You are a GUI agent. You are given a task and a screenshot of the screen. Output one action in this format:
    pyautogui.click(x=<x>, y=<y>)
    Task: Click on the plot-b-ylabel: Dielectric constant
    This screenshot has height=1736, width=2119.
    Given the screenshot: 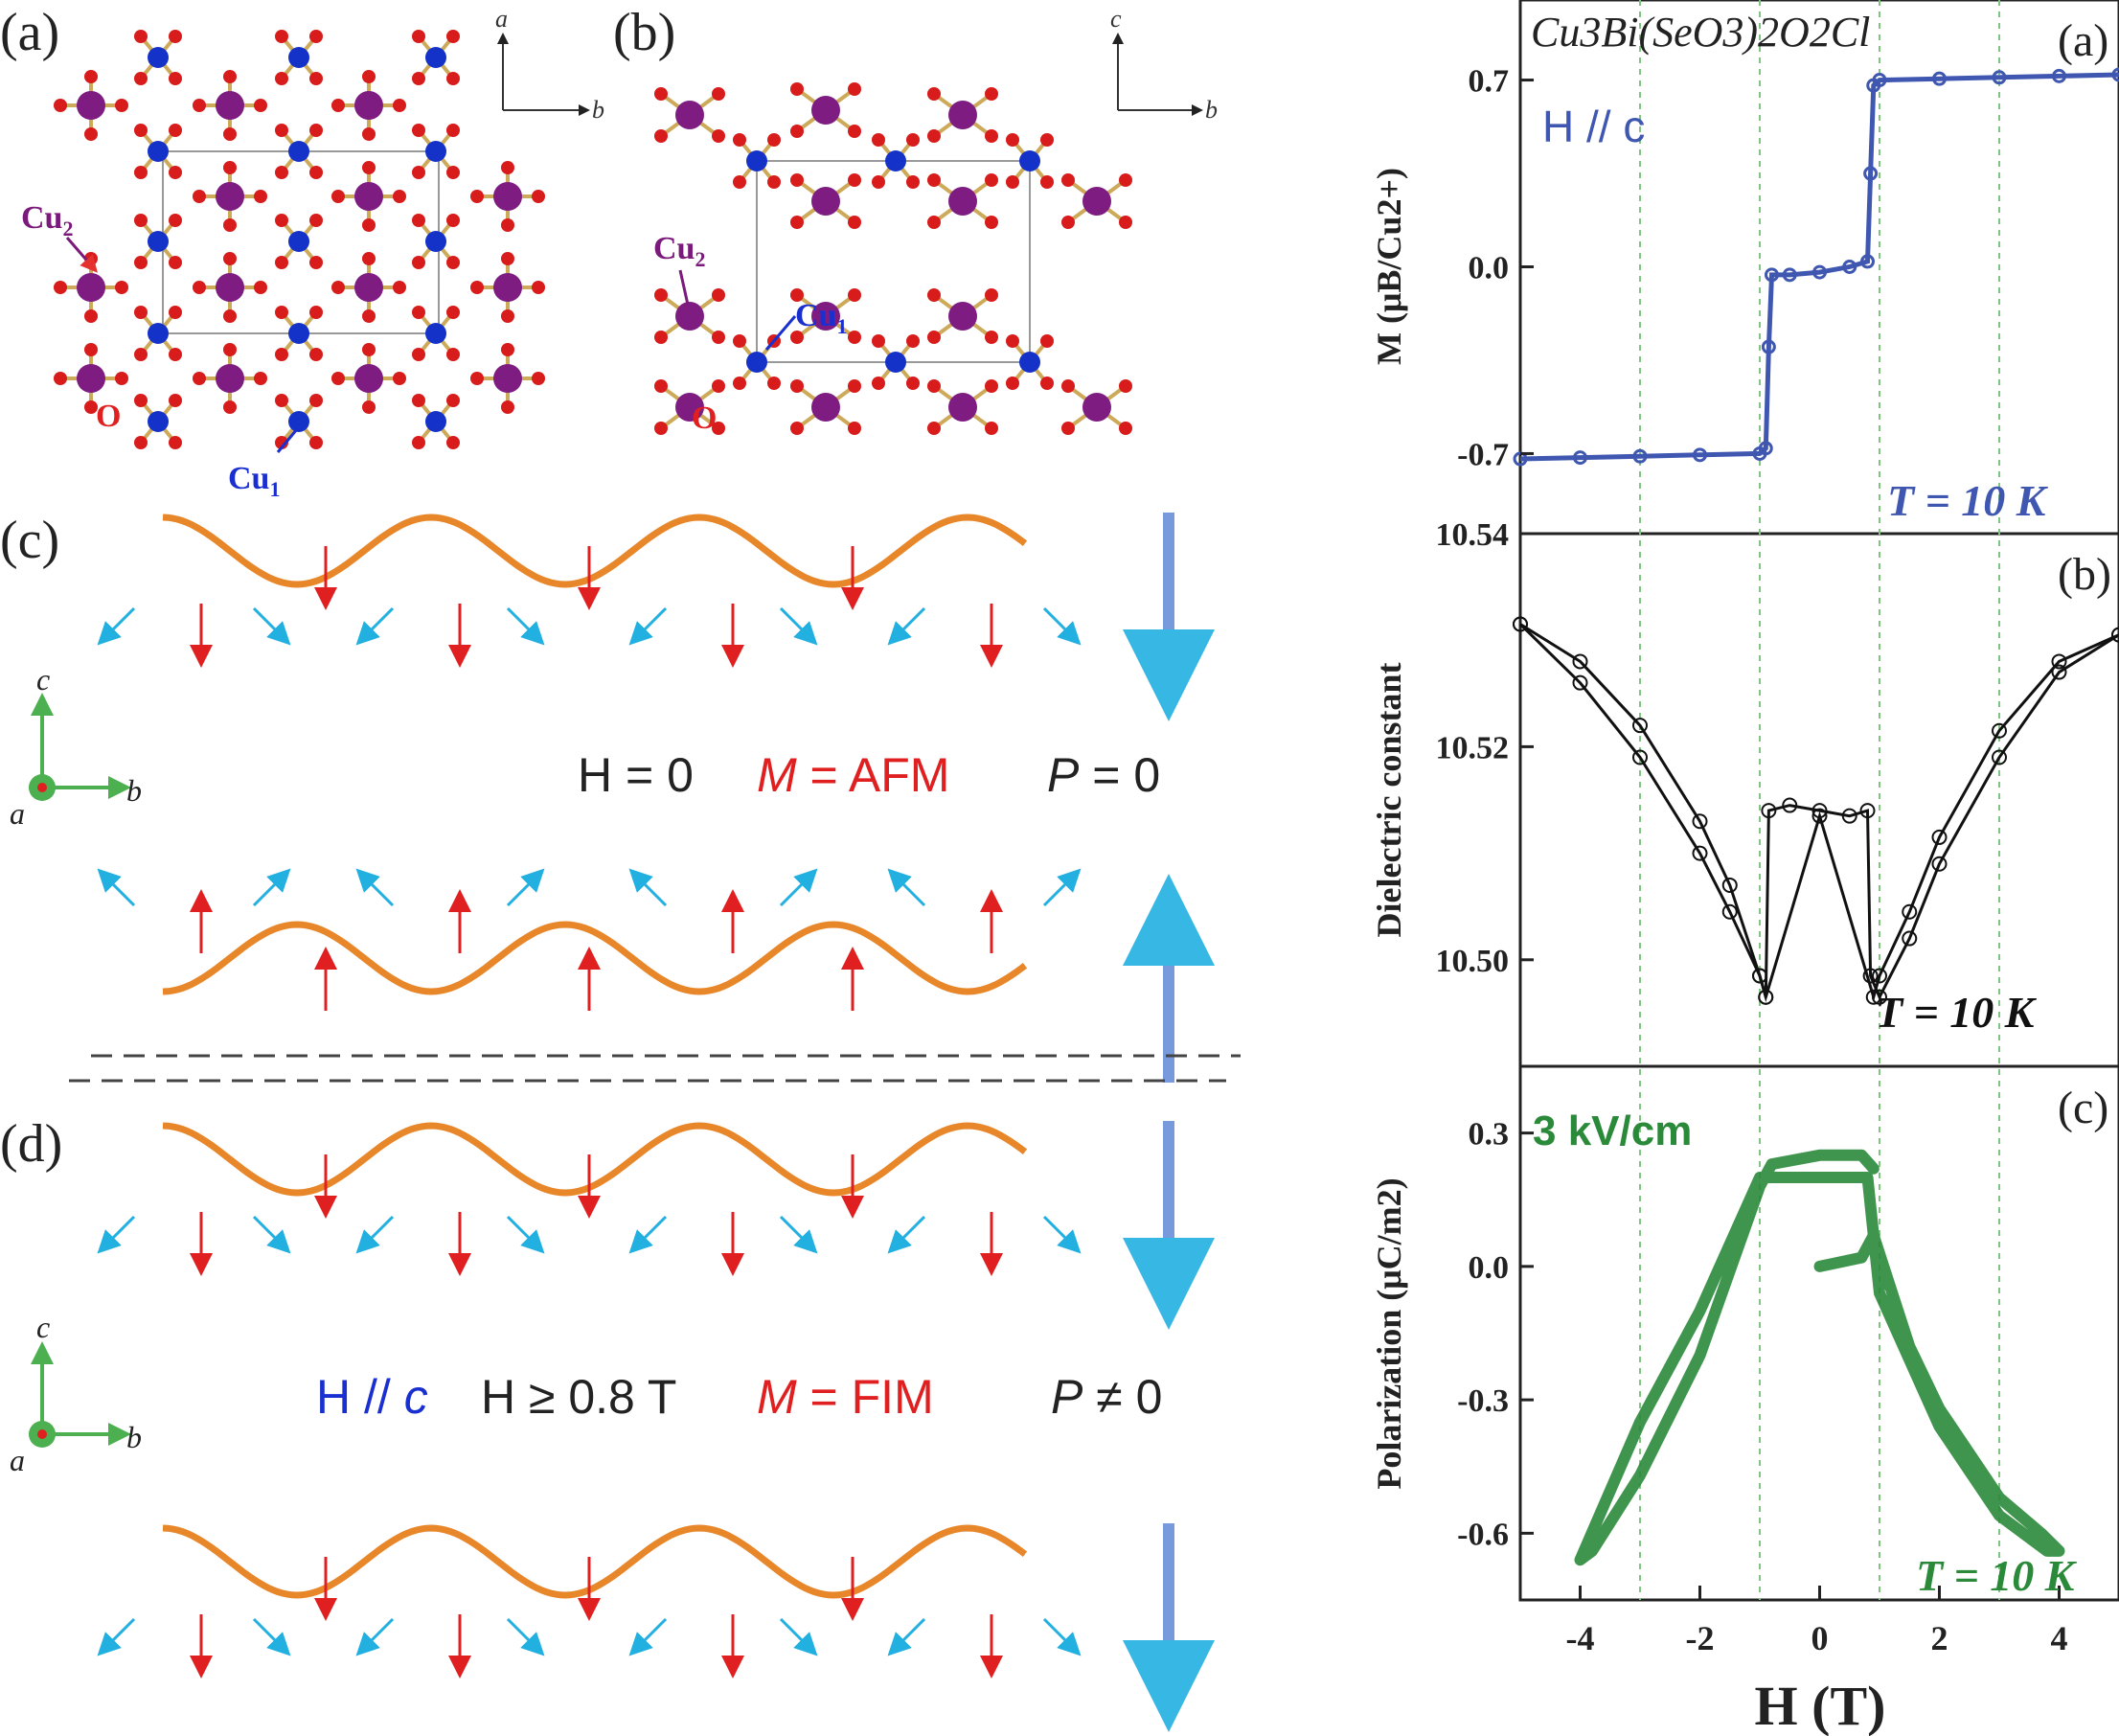 What is the action you would take?
    pyautogui.click(x=1389, y=801)
    